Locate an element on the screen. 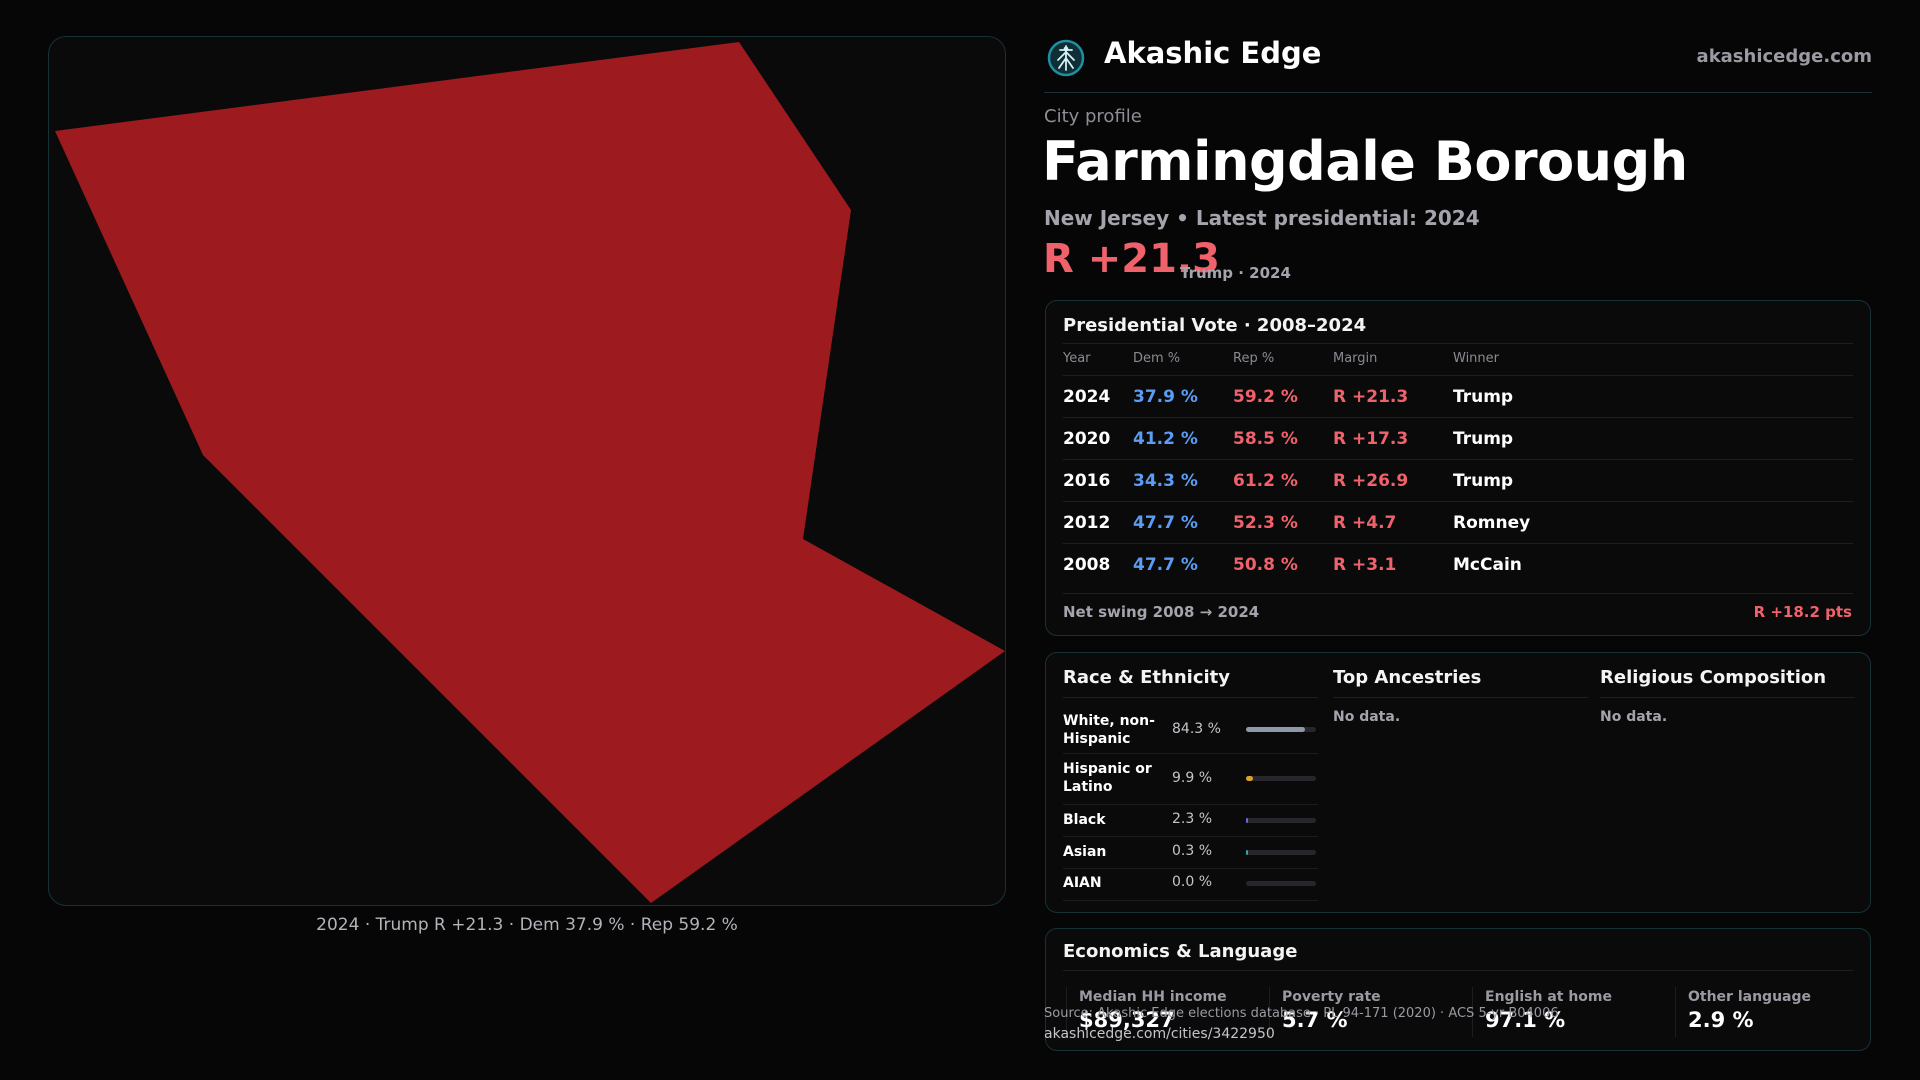 Image resolution: width=1920 pixels, height=1080 pixels. race-pct: 2.3 % is located at coordinates (1192, 819).